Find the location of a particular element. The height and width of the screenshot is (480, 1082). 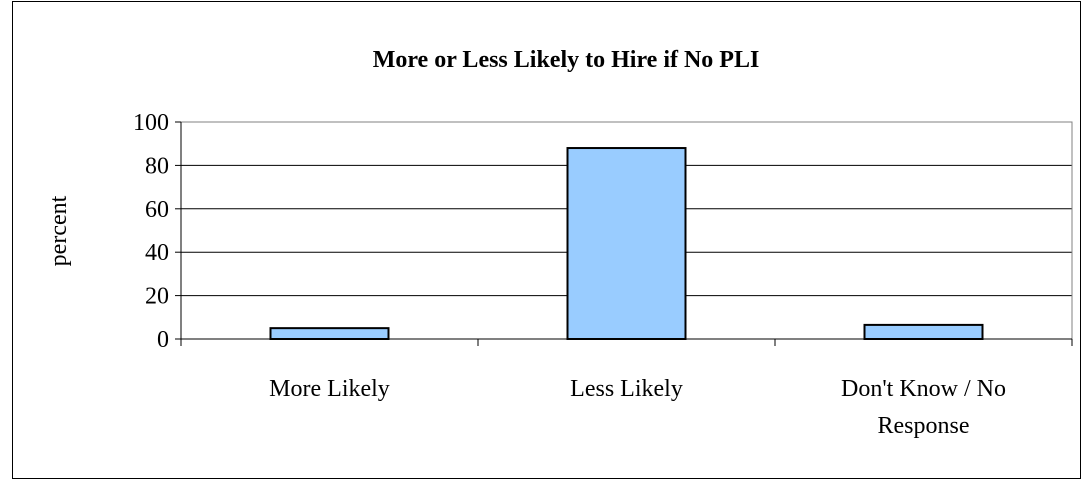

y-tick-labels: 0 20 40 60 80 100 is located at coordinates (151, 231).